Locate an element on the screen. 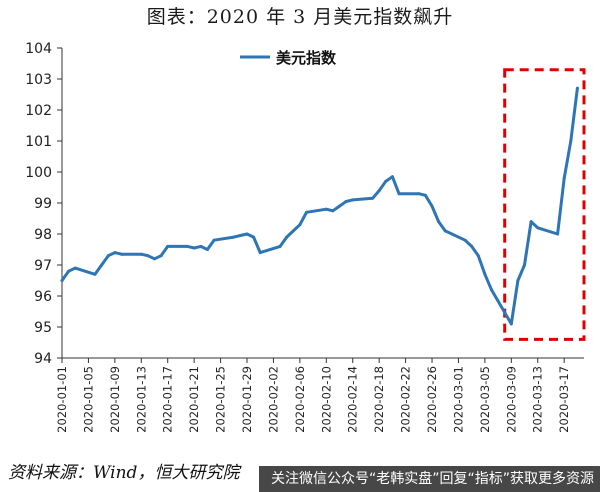 This screenshot has height=492, width=600. y-tick-label: 101 is located at coordinates (38, 142).